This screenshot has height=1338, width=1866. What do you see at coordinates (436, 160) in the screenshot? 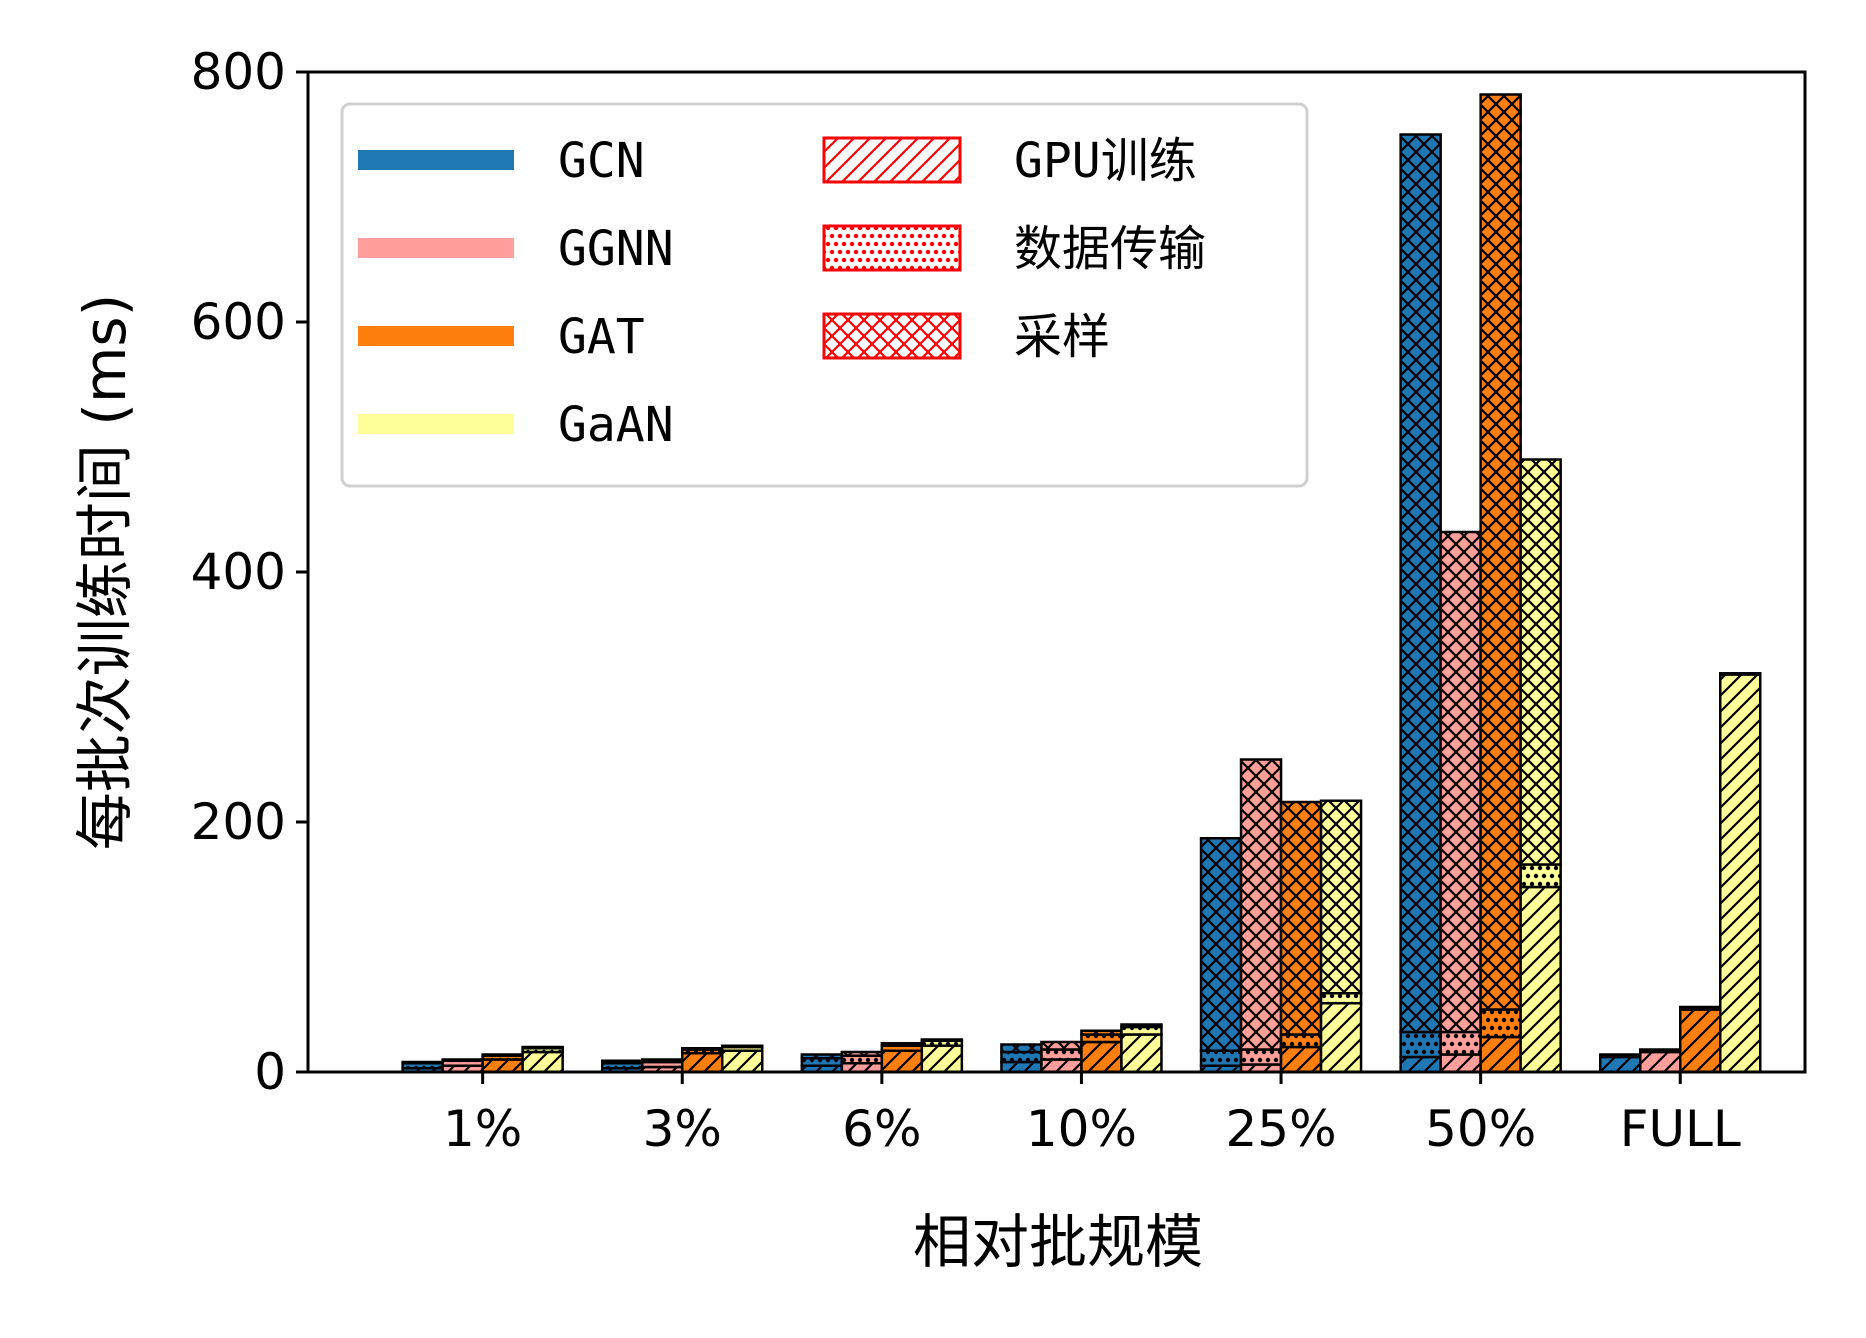
I see `legend-swatch-gcn` at bounding box center [436, 160].